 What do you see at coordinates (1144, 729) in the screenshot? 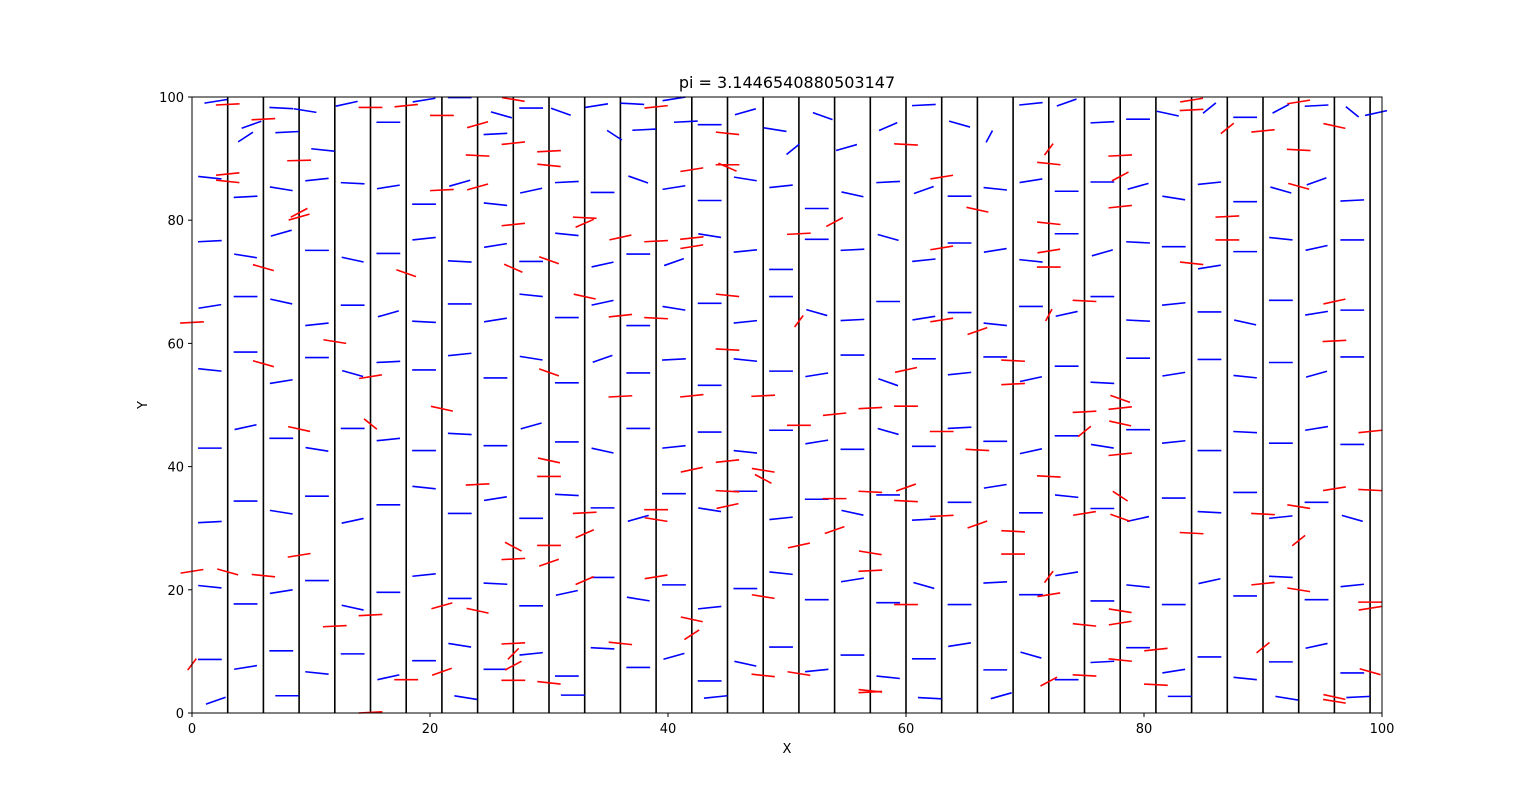
I see `x-tick-label: 80` at bounding box center [1144, 729].